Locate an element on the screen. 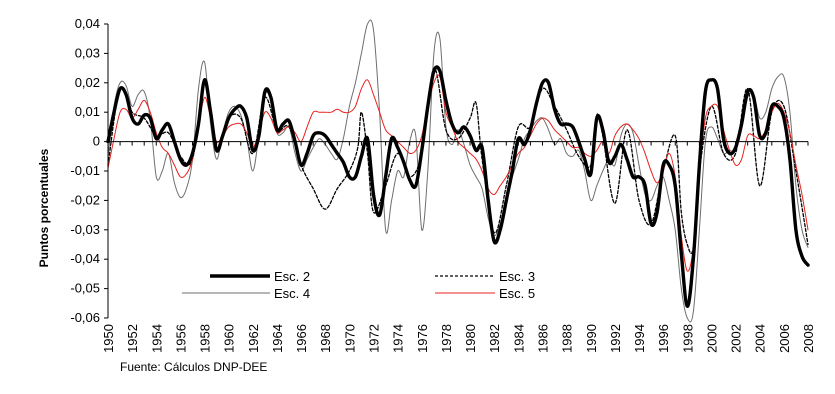 This screenshot has width=835, height=394. x-tick-label: 2000 is located at coordinates (711, 338).